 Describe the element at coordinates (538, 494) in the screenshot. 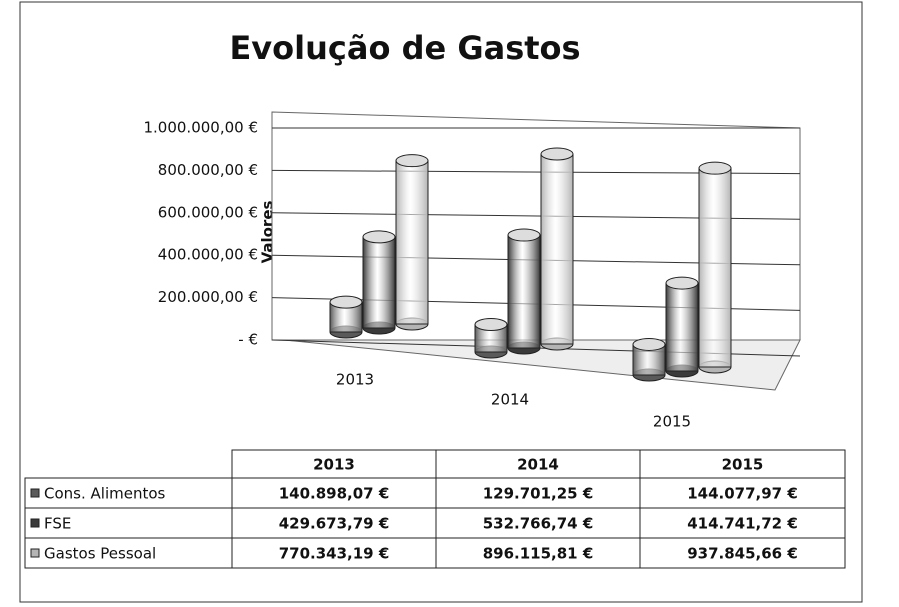

I see `table-value: 129.701,25 €` at that location.